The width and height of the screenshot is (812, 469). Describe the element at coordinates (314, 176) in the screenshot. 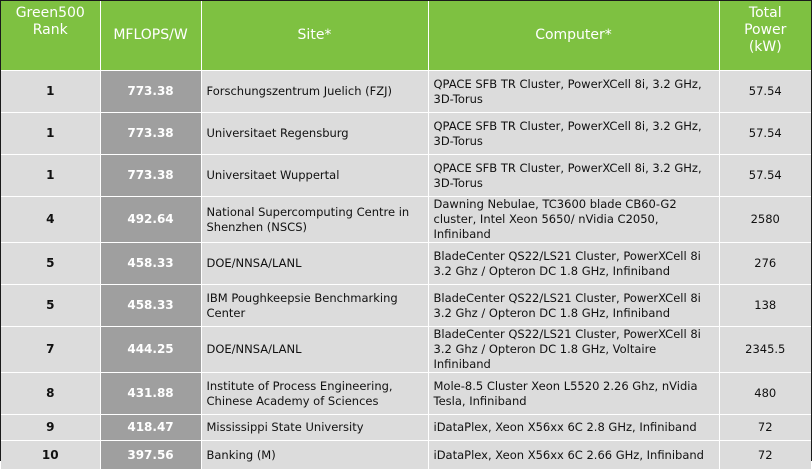

I see `site-cell: Universitaet Wuppertal` at that location.